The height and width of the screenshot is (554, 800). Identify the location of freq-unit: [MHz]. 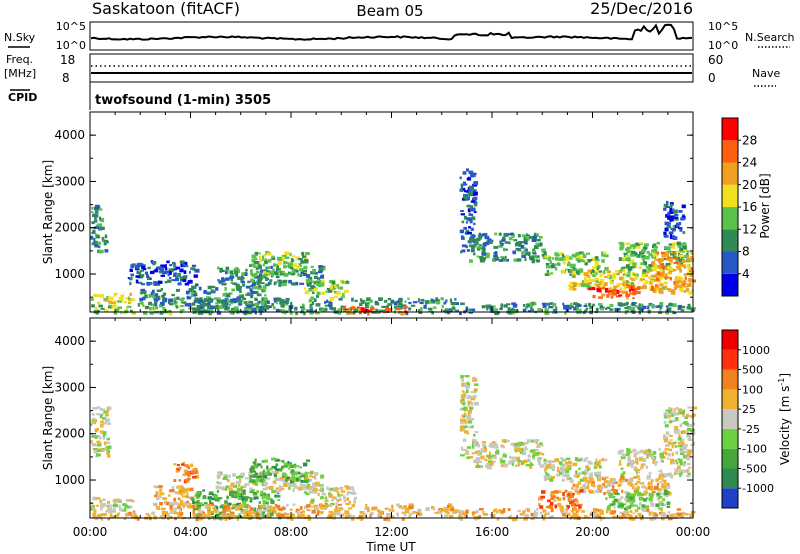
(20, 73).